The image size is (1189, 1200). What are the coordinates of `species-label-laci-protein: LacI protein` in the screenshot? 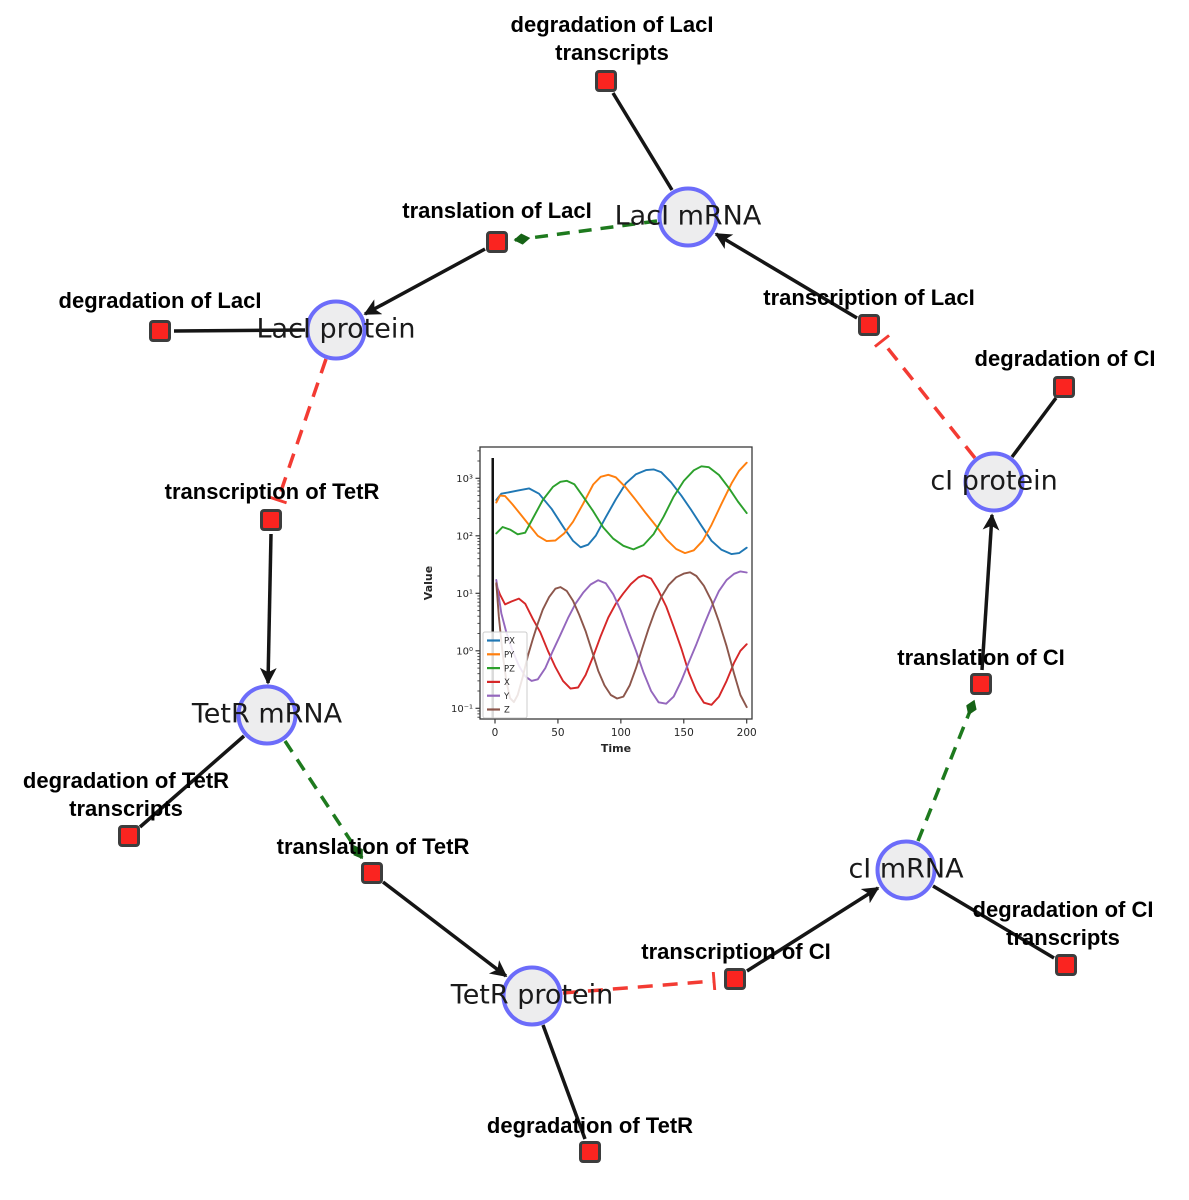 It's located at (336, 329).